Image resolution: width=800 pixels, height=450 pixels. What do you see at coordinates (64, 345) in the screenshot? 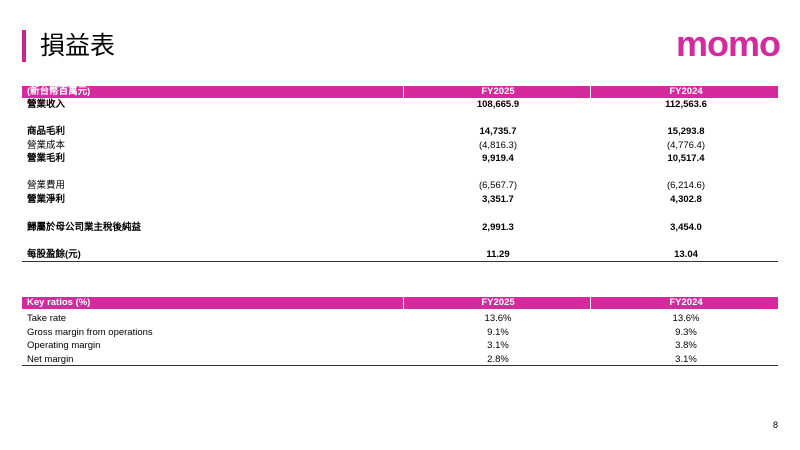
I see `row-label: Operating margin` at bounding box center [64, 345].